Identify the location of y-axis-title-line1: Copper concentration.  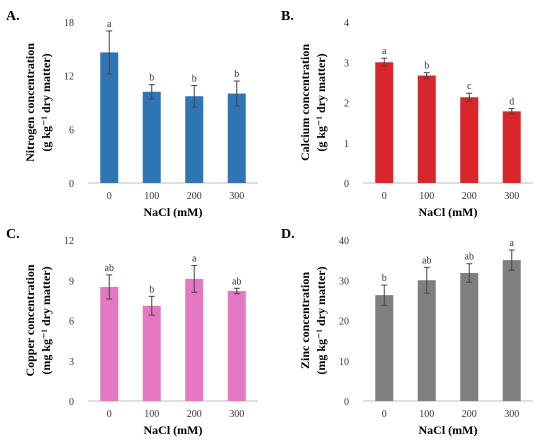
(30, 320).